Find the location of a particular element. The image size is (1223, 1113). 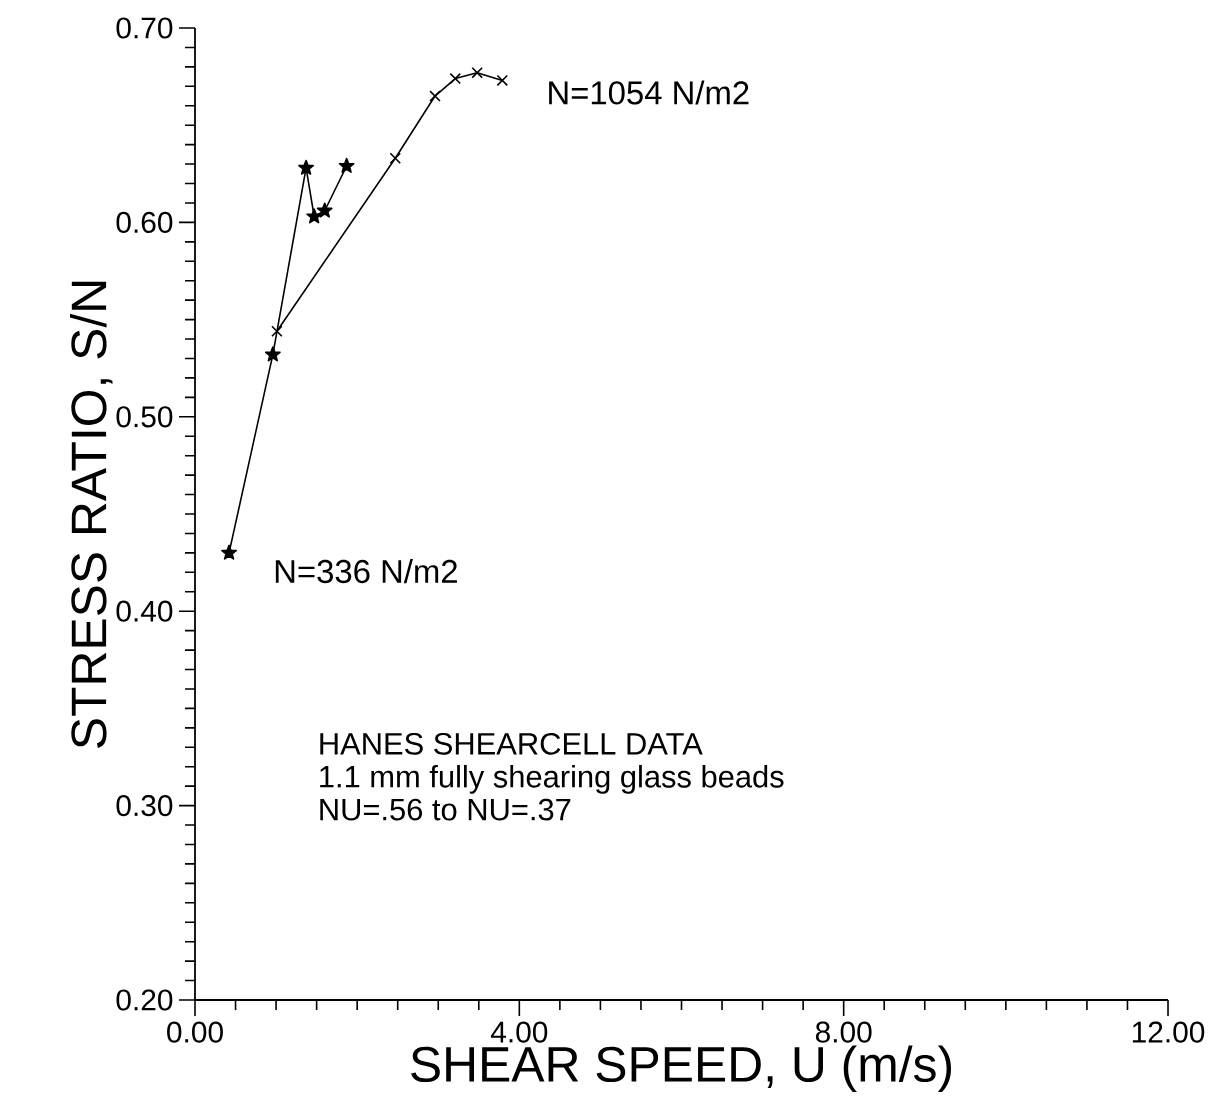

y-axis-title: STRESS RATIO, S/N is located at coordinates (91, 514).